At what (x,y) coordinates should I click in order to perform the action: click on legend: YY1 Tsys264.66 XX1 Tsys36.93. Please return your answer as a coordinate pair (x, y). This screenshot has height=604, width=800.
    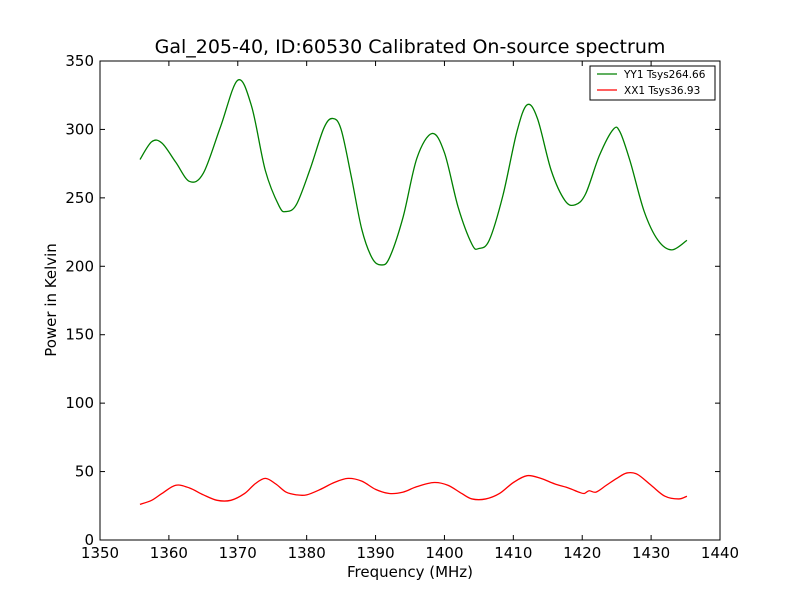
    Looking at the image, I should click on (652, 83).